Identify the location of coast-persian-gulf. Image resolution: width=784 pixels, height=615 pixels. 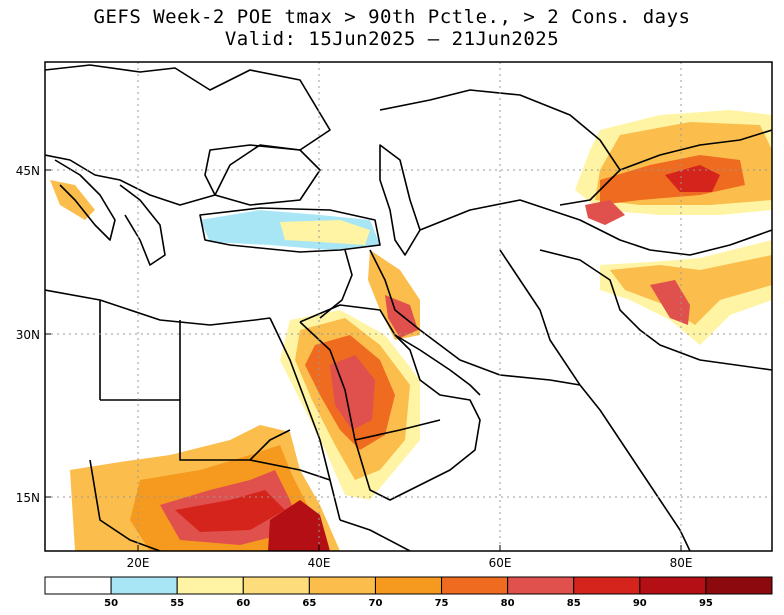
(437, 365).